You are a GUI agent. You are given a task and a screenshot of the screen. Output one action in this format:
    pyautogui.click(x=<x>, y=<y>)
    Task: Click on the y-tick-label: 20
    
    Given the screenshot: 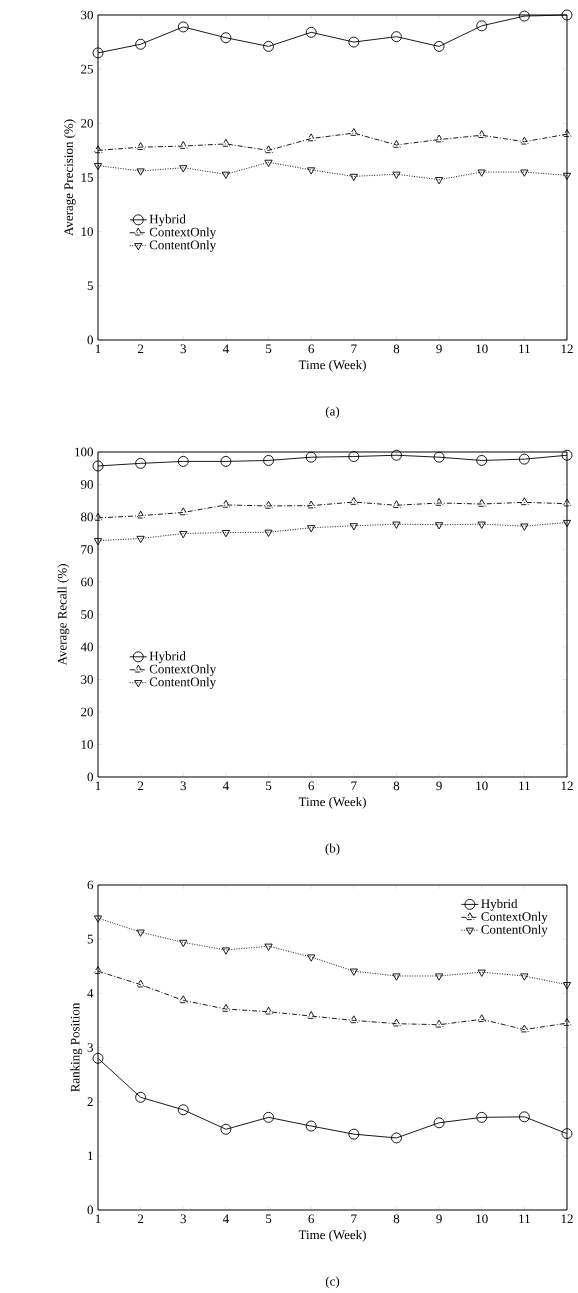 What is the action you would take?
    pyautogui.click(x=87, y=712)
    